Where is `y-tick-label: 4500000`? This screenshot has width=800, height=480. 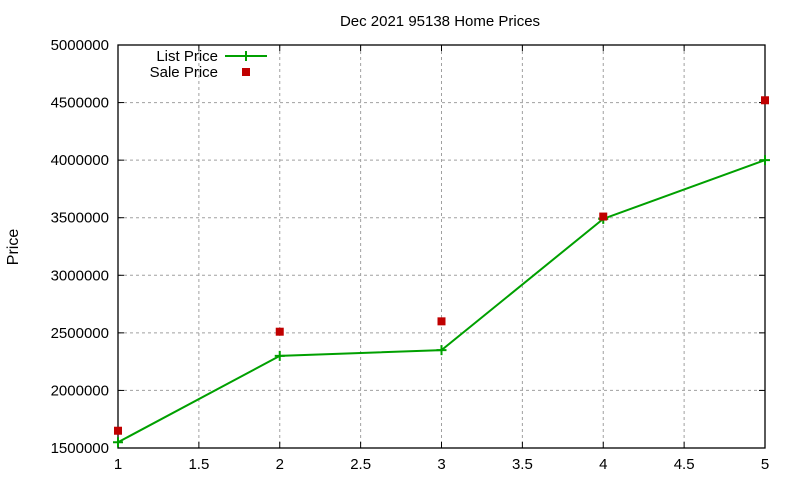 y-tick-label: 4500000 is located at coordinates (80, 103).